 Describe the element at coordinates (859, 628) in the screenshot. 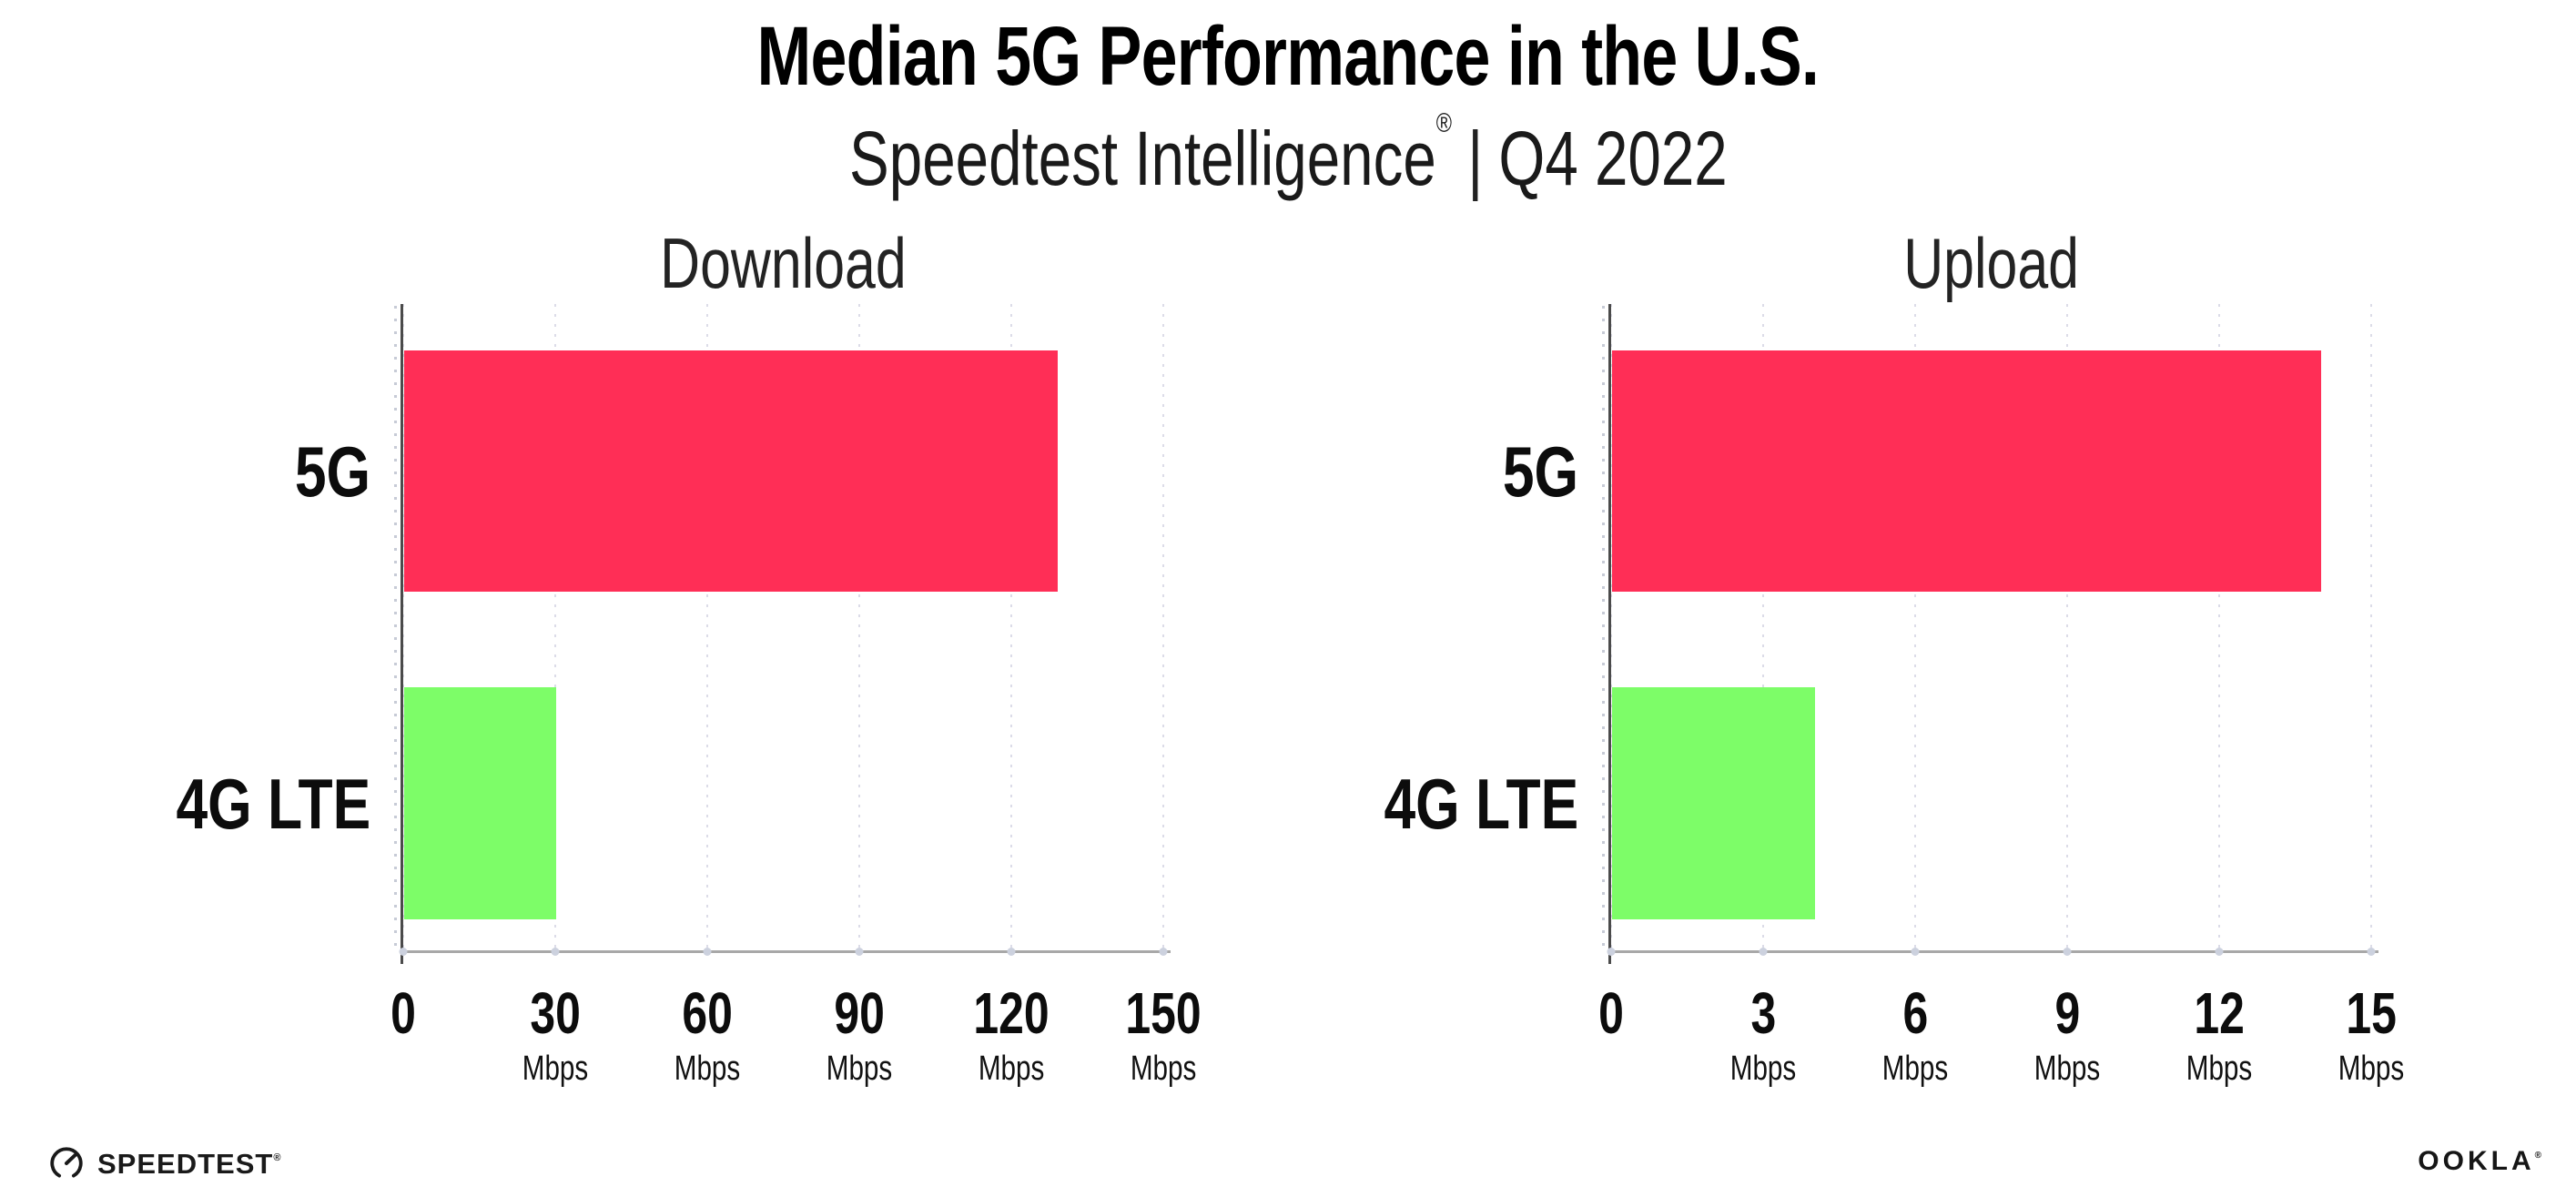

I see `gridline-90-download` at that location.